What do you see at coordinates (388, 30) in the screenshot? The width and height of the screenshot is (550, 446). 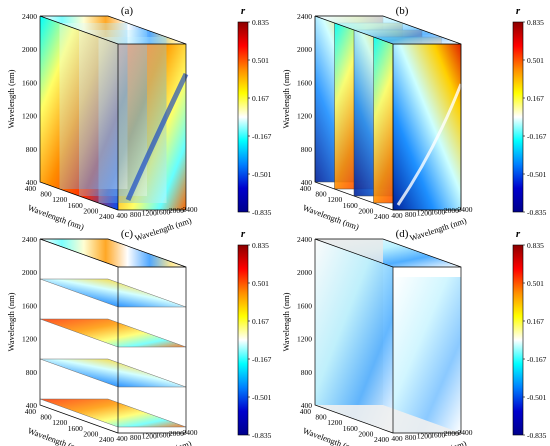 I see `top-slice` at bounding box center [388, 30].